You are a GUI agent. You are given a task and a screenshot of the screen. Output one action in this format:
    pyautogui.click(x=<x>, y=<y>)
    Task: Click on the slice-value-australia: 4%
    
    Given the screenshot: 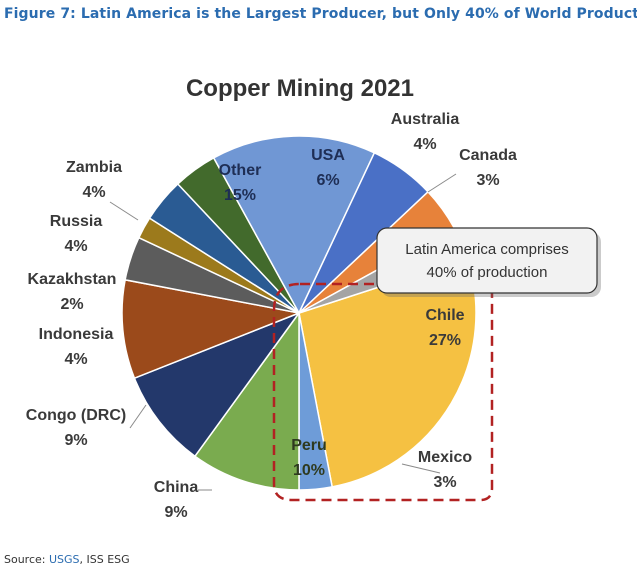 What is the action you would take?
    pyautogui.click(x=424, y=144)
    